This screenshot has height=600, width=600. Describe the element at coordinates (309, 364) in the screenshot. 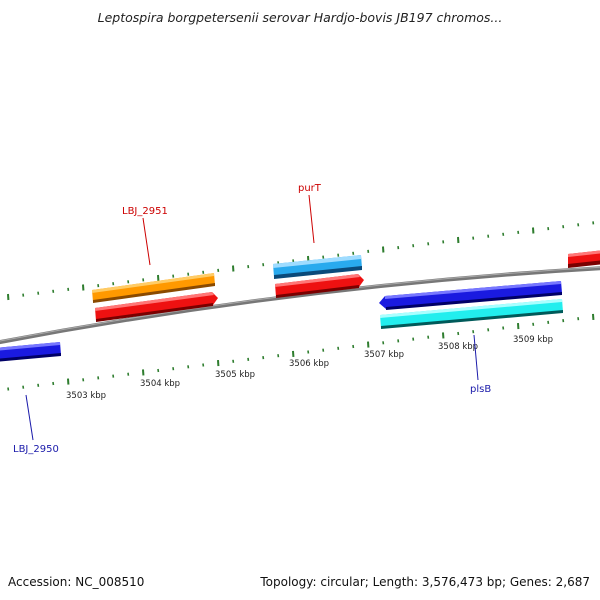

I see `tick-label: 3506 kbp` at that location.